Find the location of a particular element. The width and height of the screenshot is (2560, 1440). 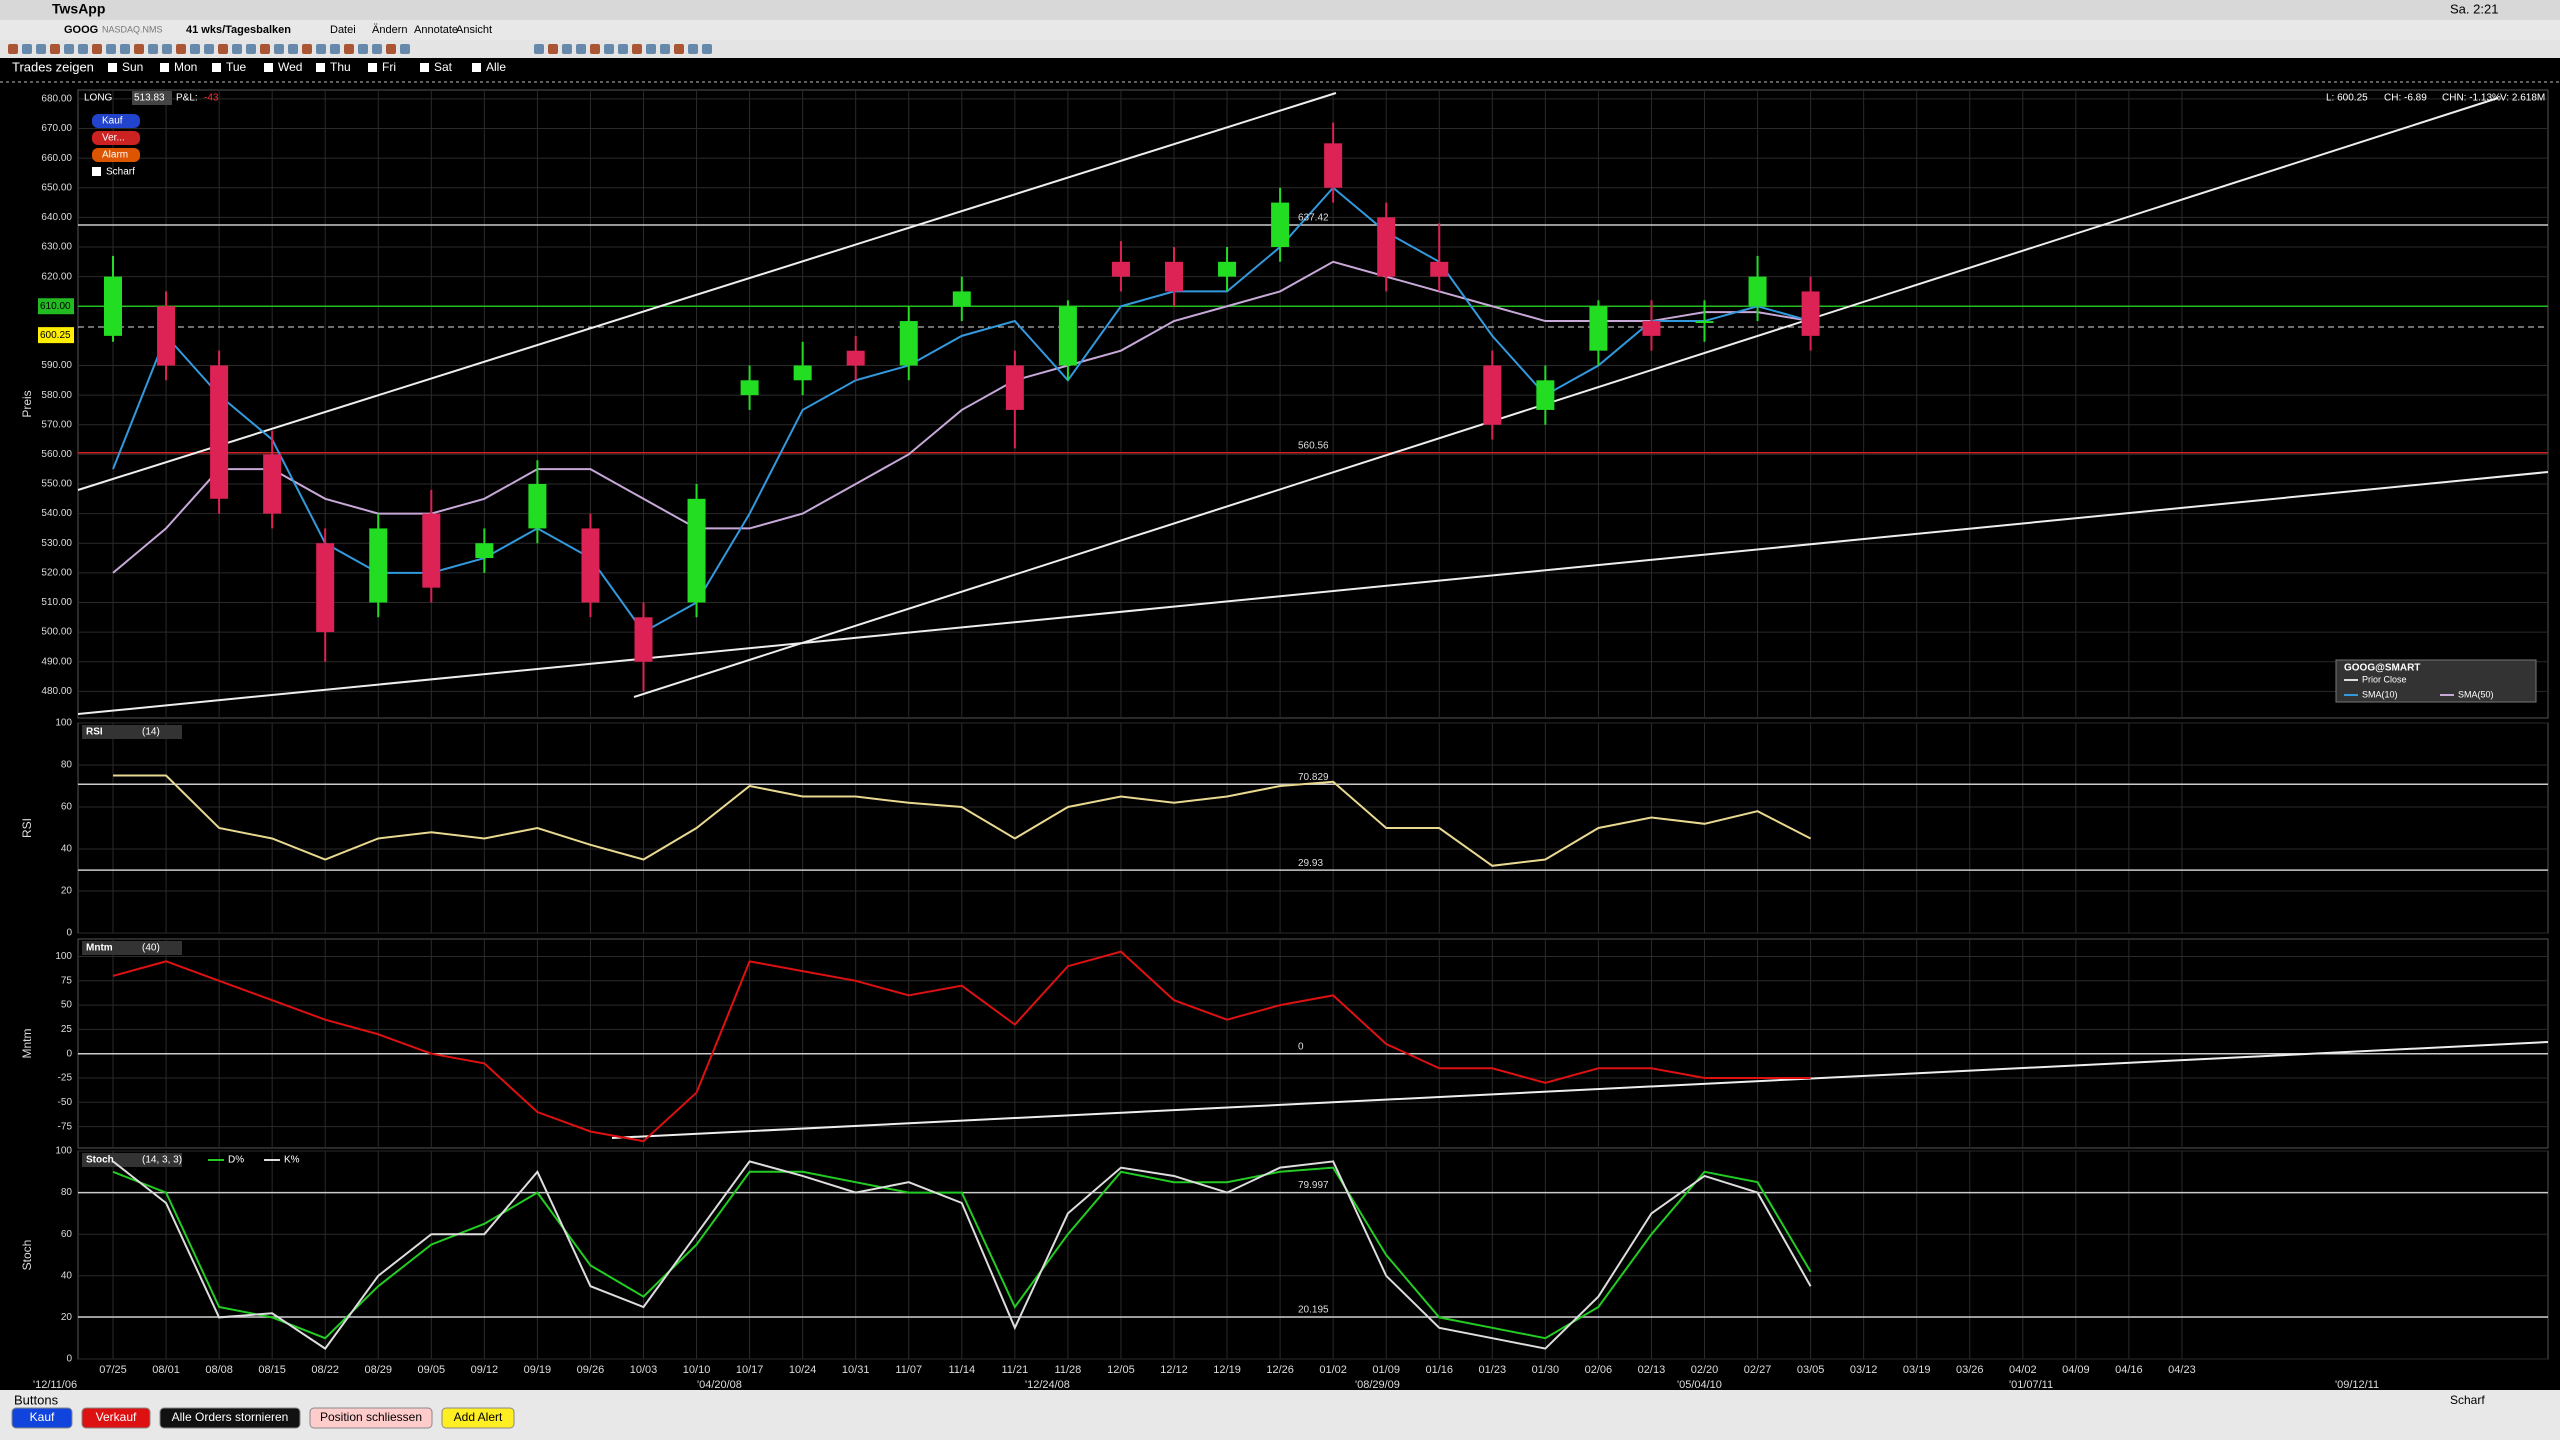

menu-item: Ändern is located at coordinates (389, 30).